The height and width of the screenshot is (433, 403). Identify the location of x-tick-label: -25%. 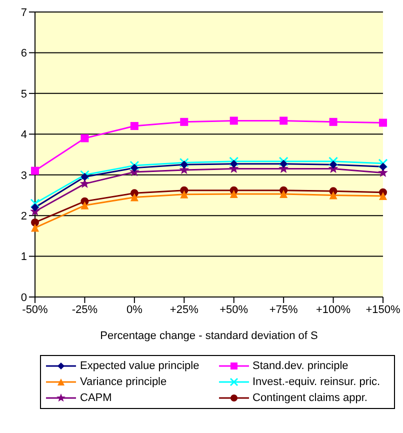
(85, 310).